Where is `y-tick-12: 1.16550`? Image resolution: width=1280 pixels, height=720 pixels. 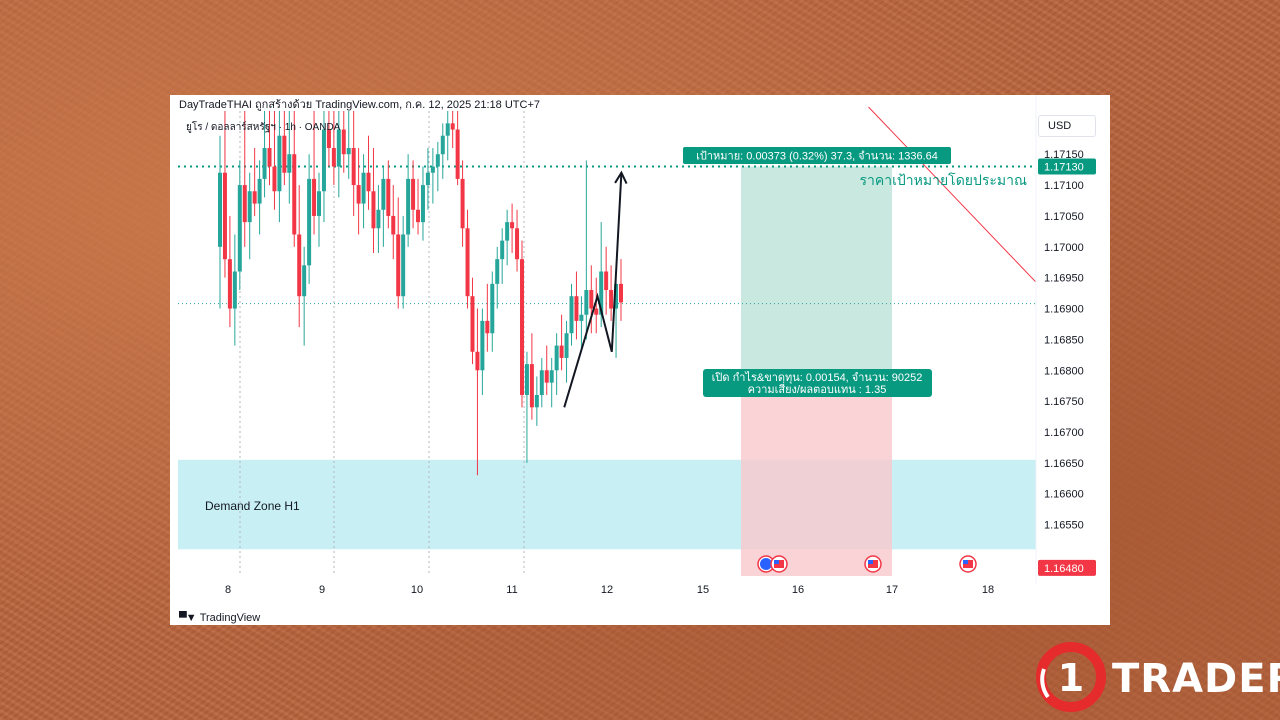 y-tick-12: 1.16550 is located at coordinates (1064, 526).